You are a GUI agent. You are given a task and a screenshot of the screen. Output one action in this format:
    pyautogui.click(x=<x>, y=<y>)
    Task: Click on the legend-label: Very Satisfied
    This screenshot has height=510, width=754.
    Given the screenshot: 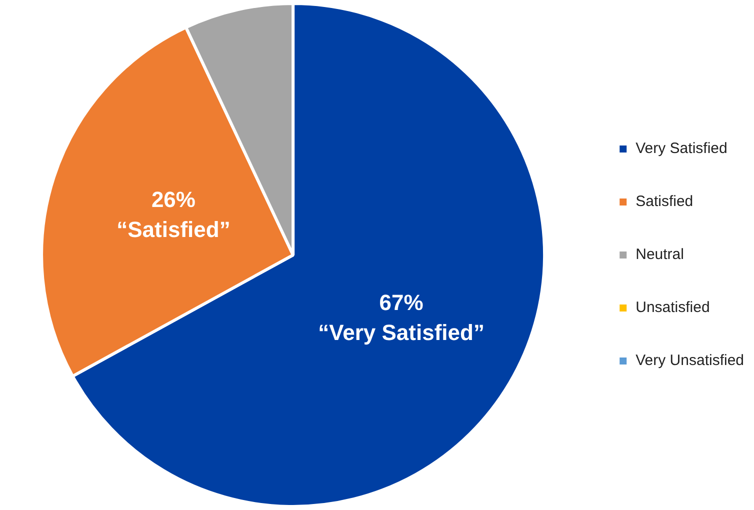 What is the action you would take?
    pyautogui.click(x=682, y=149)
    